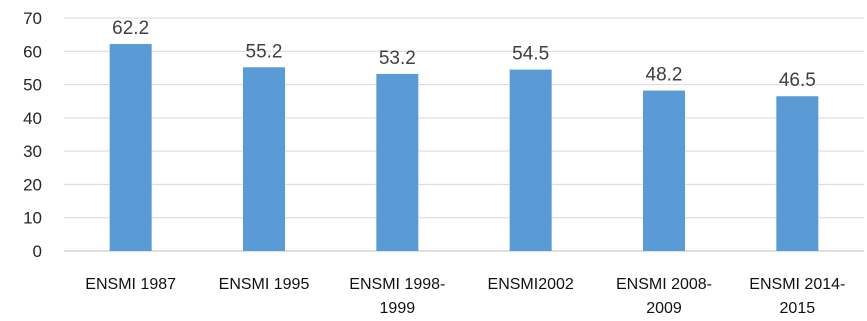  What do you see at coordinates (530, 54) in the screenshot?
I see `data-label: 54.5` at bounding box center [530, 54].